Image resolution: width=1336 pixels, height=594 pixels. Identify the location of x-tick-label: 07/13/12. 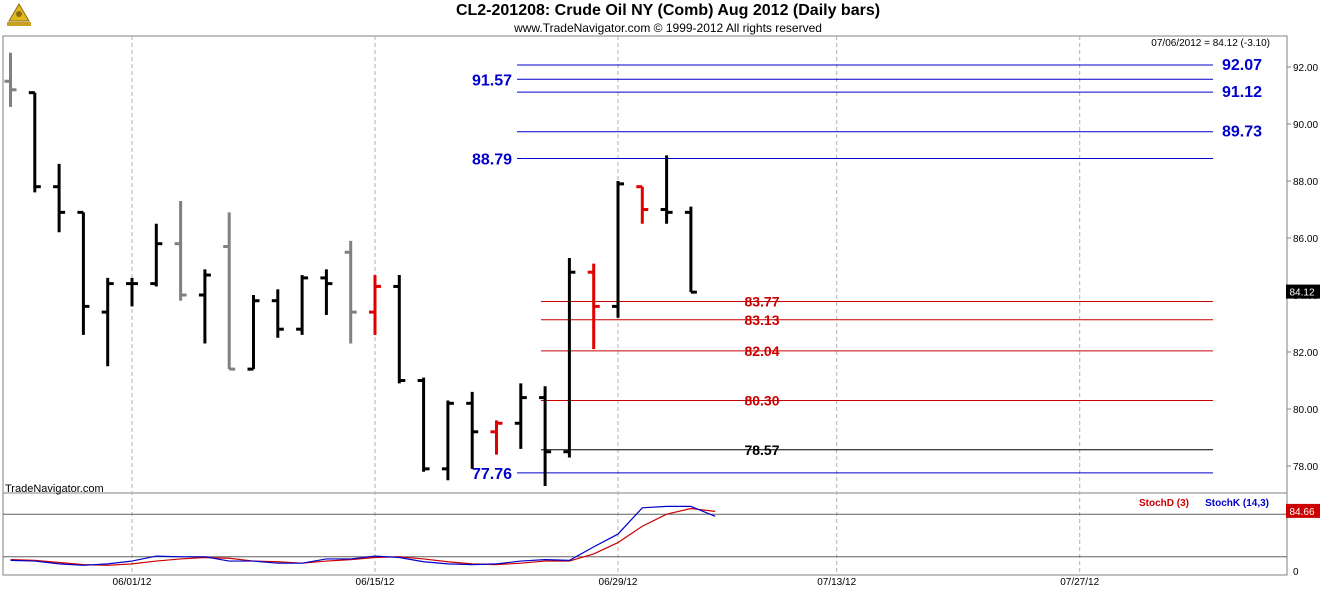
(836, 582).